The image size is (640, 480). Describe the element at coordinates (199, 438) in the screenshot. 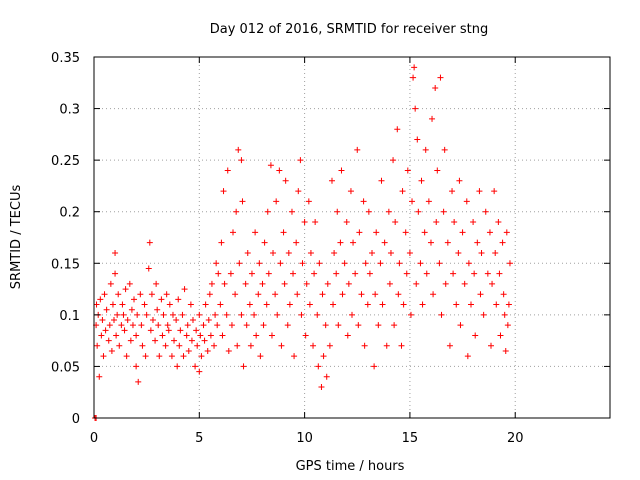

I see `x-tick-label: 5` at that location.